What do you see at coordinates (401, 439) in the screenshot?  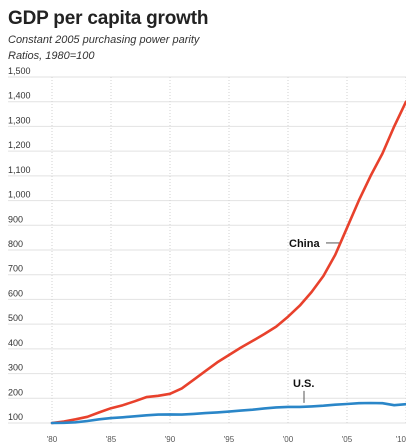 I see `x-tick-label: '10` at bounding box center [401, 439].